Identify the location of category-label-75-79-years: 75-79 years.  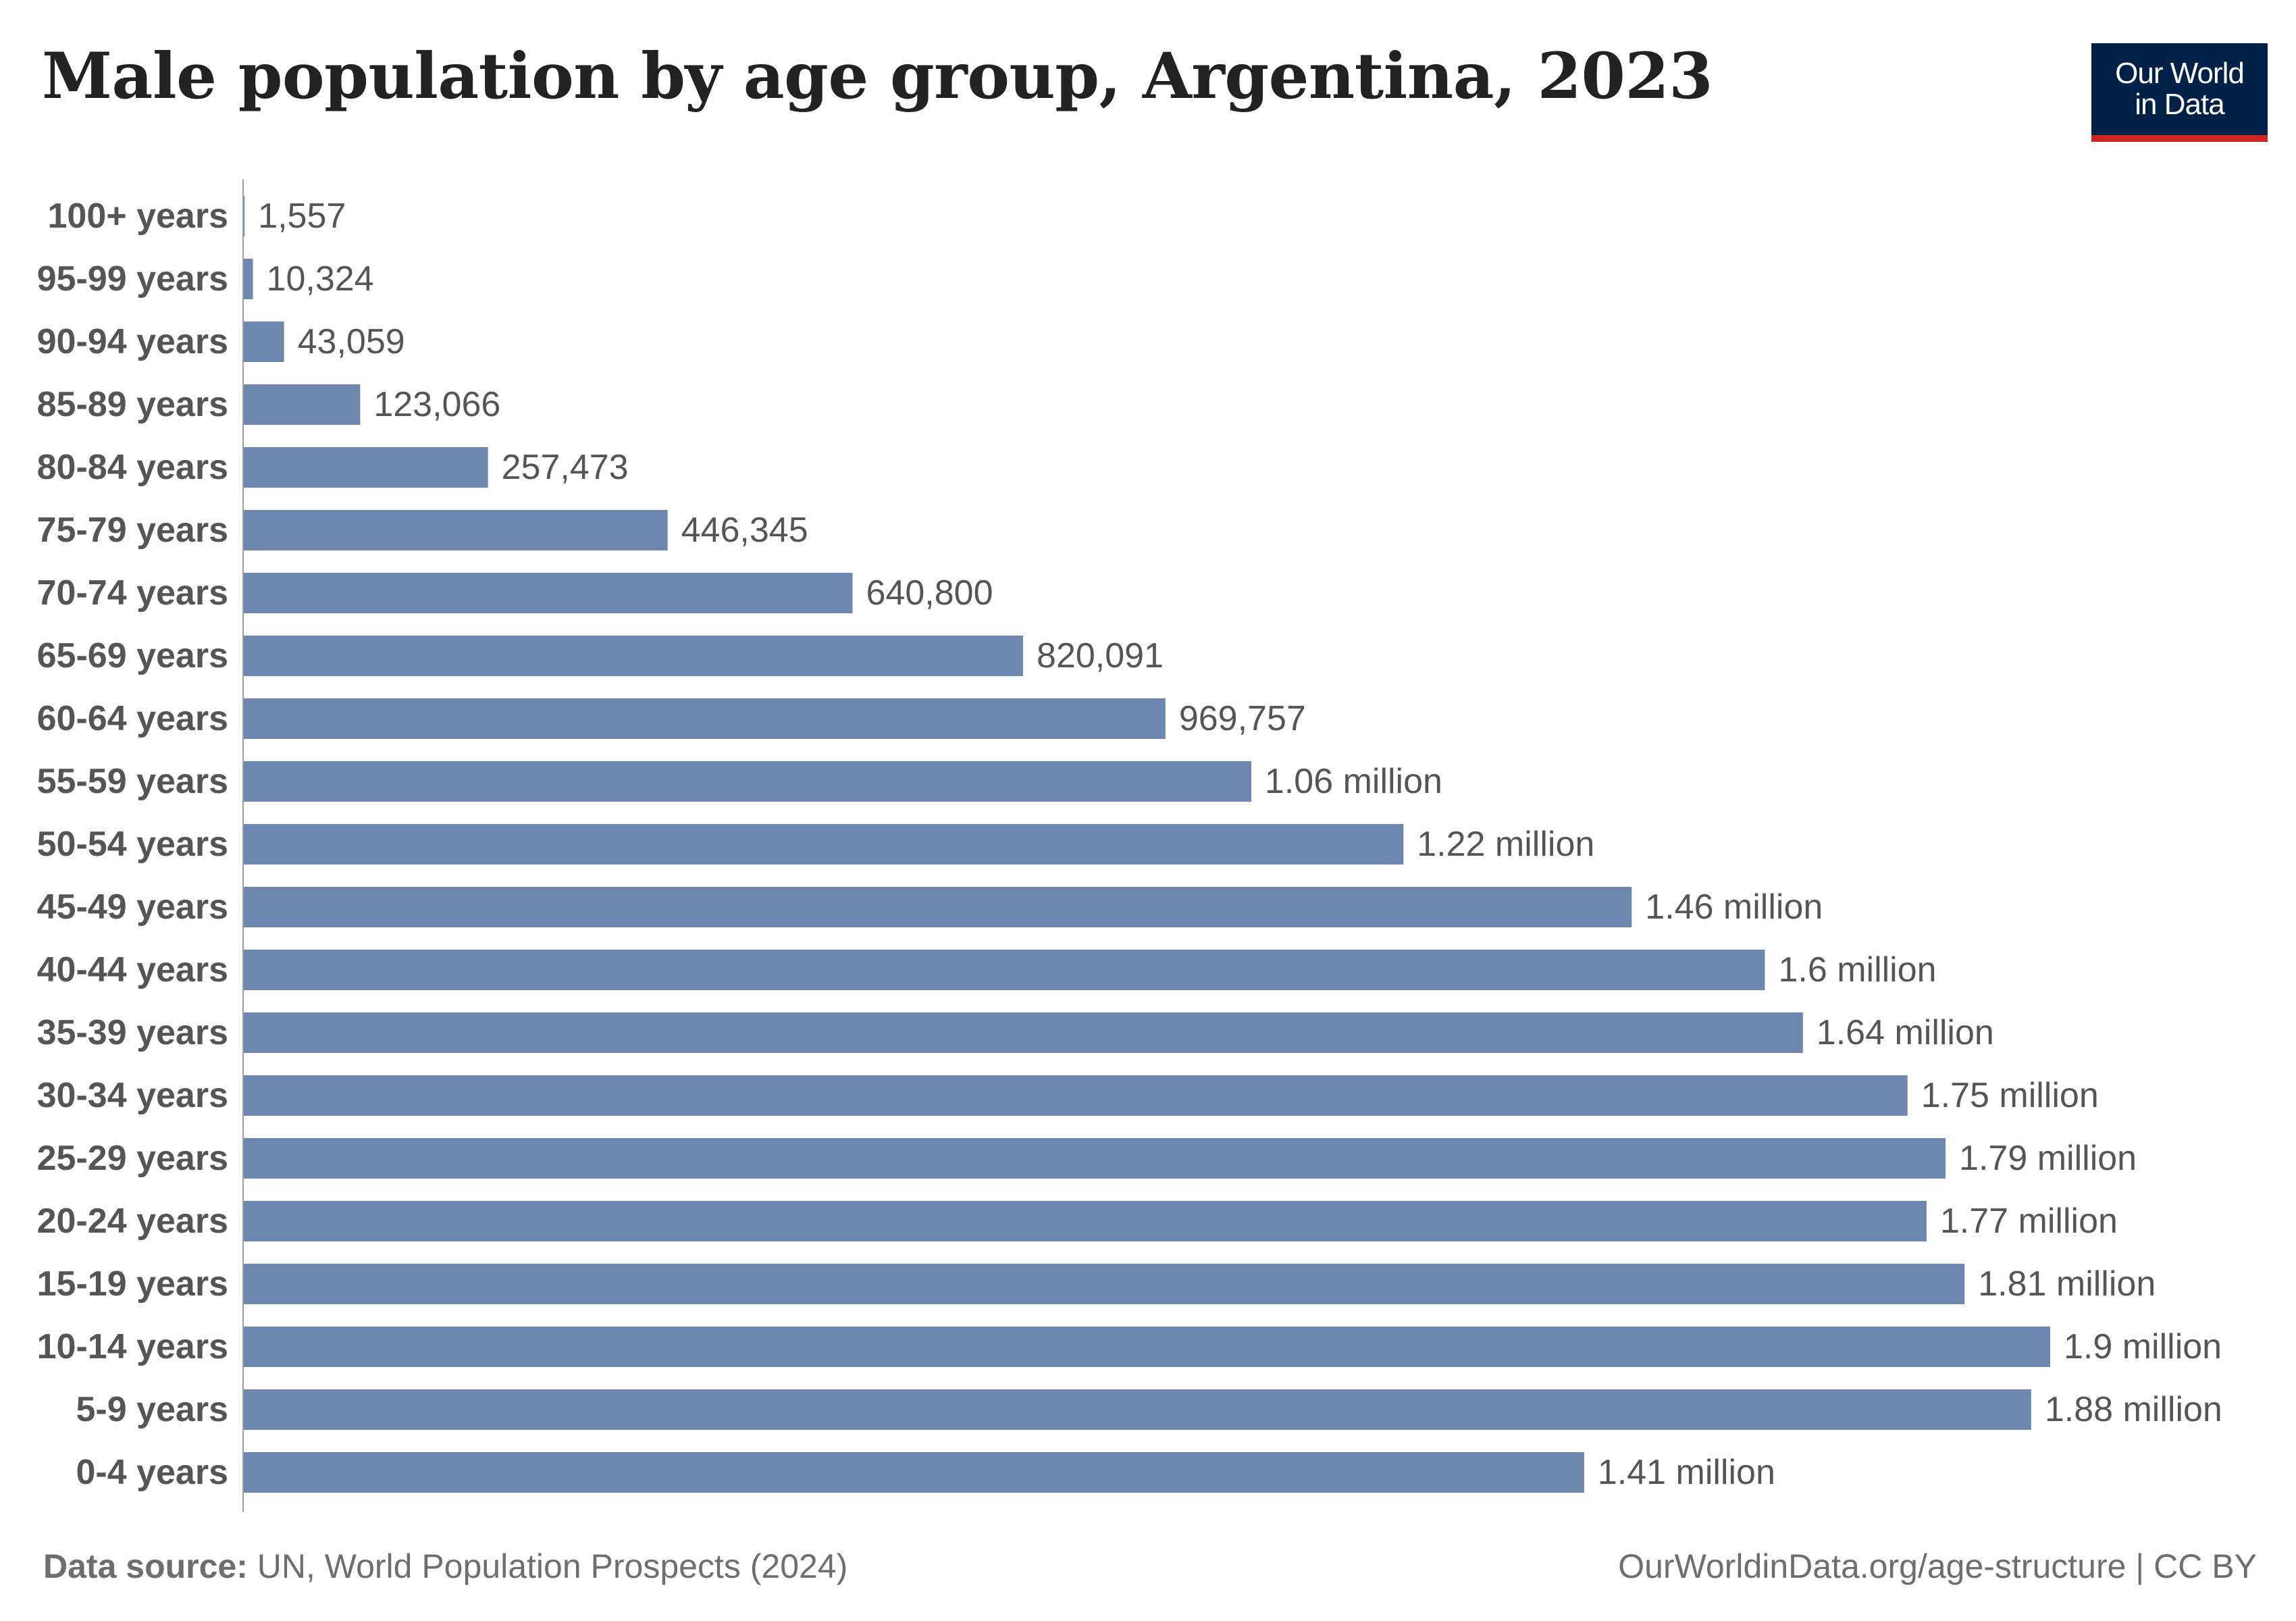
(132, 530).